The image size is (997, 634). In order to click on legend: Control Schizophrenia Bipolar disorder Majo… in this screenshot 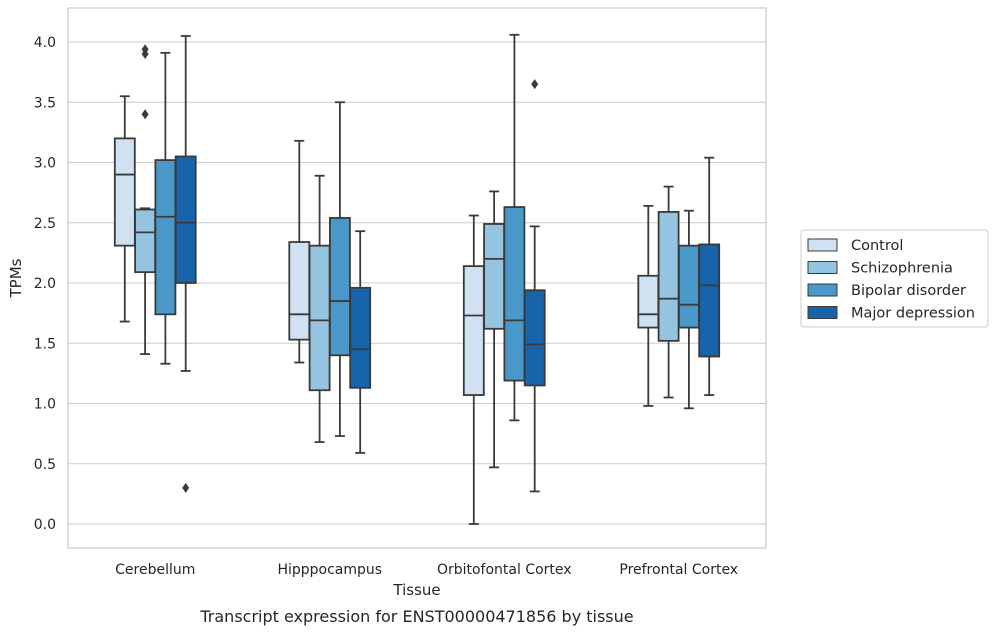, I will do `click(894, 278)`.